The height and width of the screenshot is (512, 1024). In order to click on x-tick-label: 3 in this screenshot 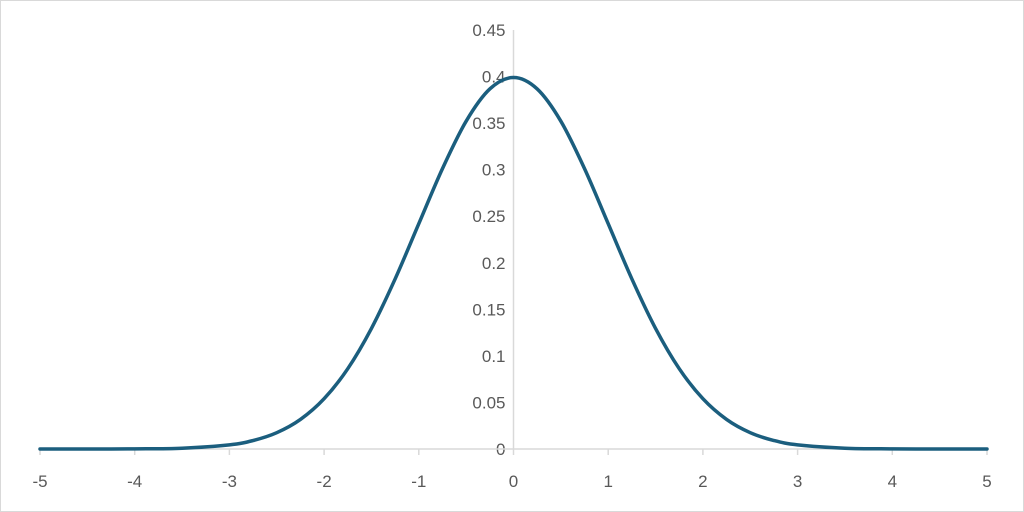, I will do `click(797, 481)`.